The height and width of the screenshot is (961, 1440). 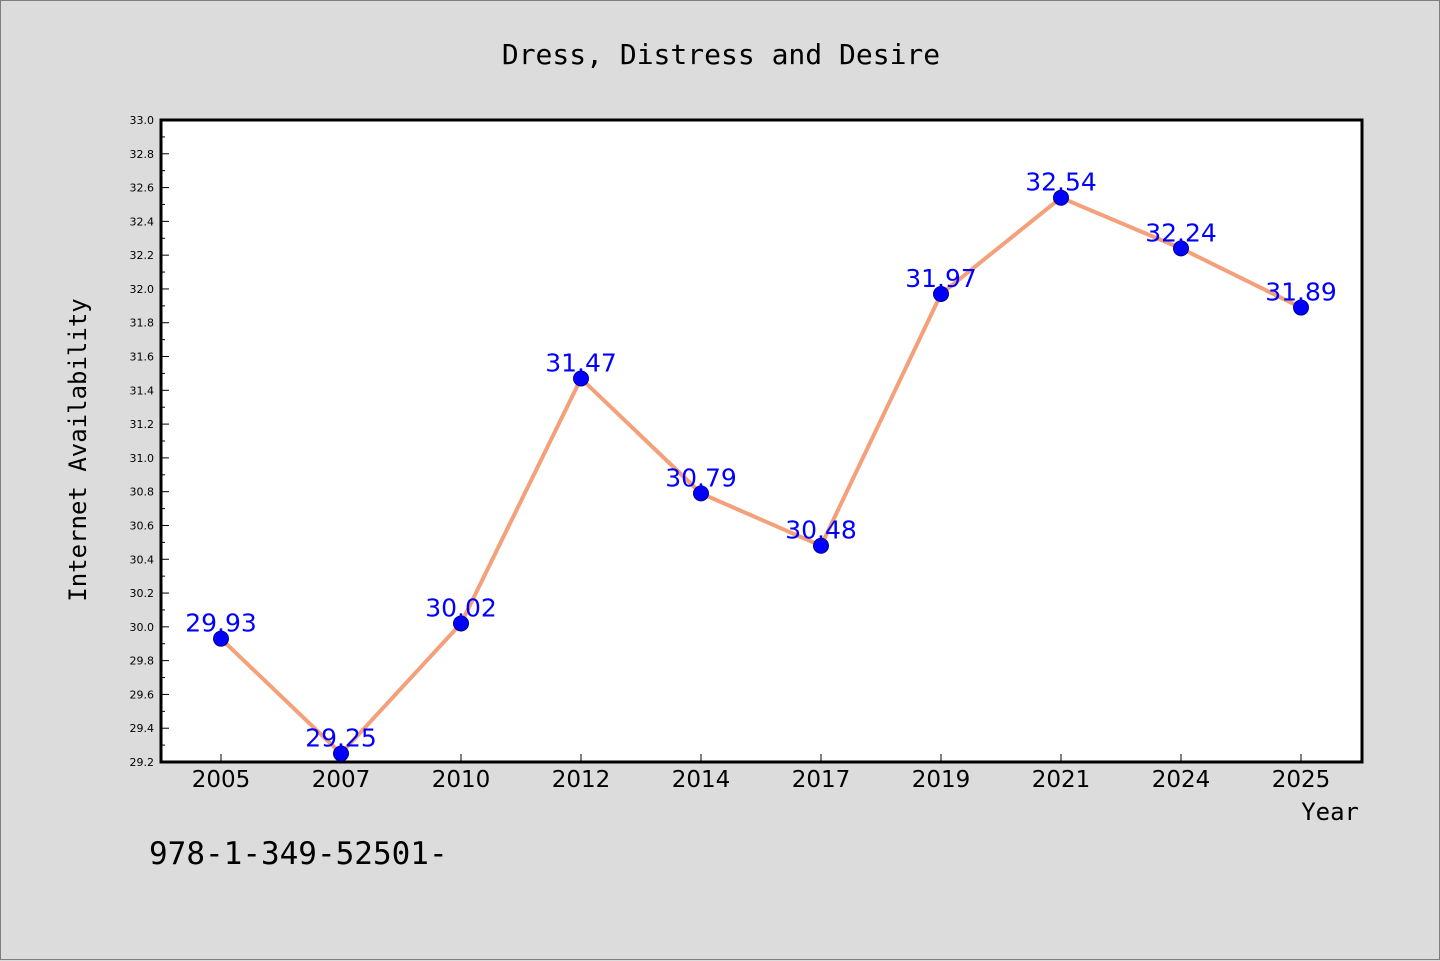 What do you see at coordinates (821, 530) in the screenshot?
I see `data-label: 30.48` at bounding box center [821, 530].